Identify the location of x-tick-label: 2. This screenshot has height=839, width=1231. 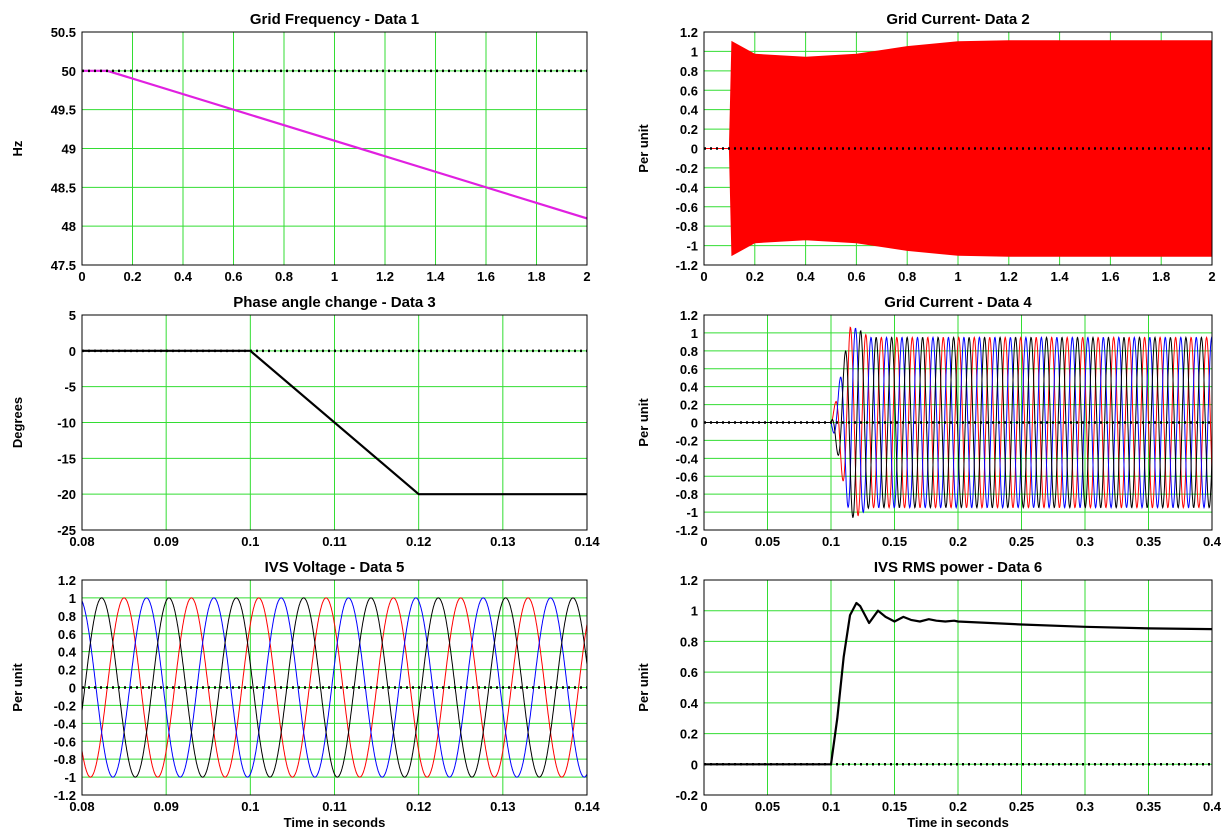
(1211, 276).